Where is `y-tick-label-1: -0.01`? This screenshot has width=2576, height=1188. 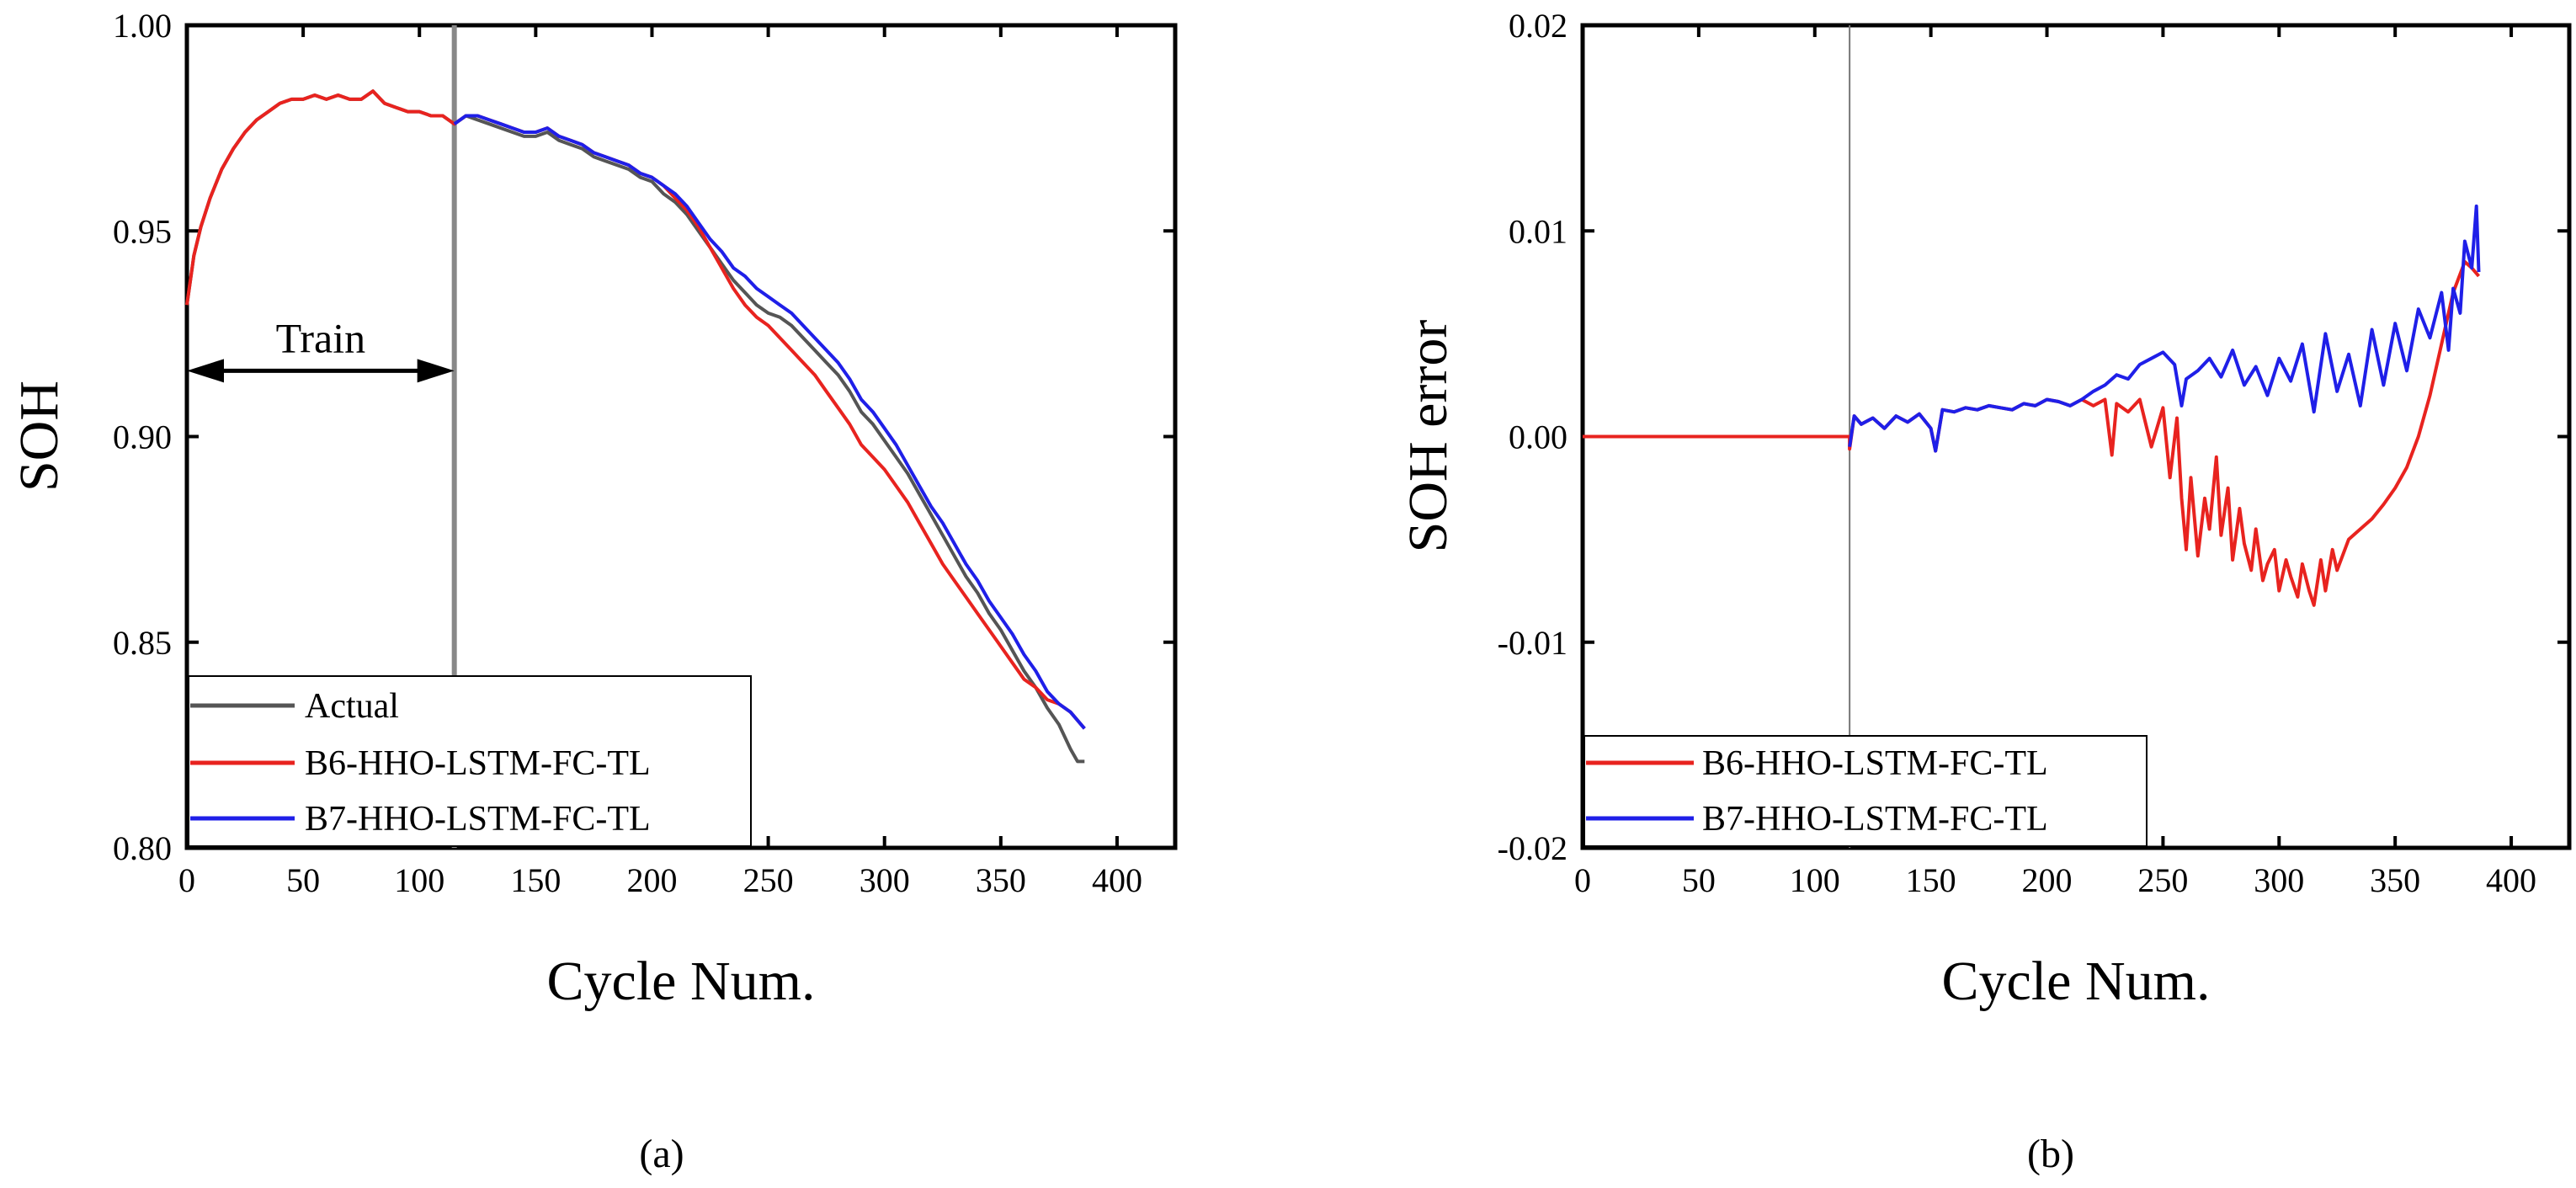 y-tick-label-1: -0.01 is located at coordinates (1532, 643).